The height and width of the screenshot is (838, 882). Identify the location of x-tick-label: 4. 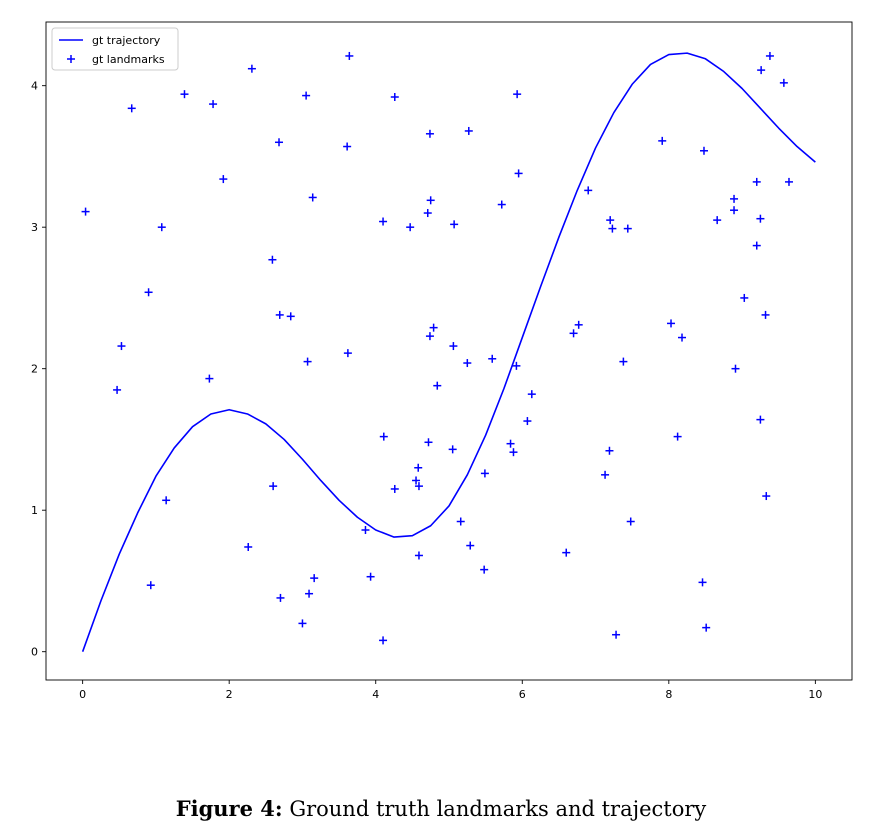
(375, 694).